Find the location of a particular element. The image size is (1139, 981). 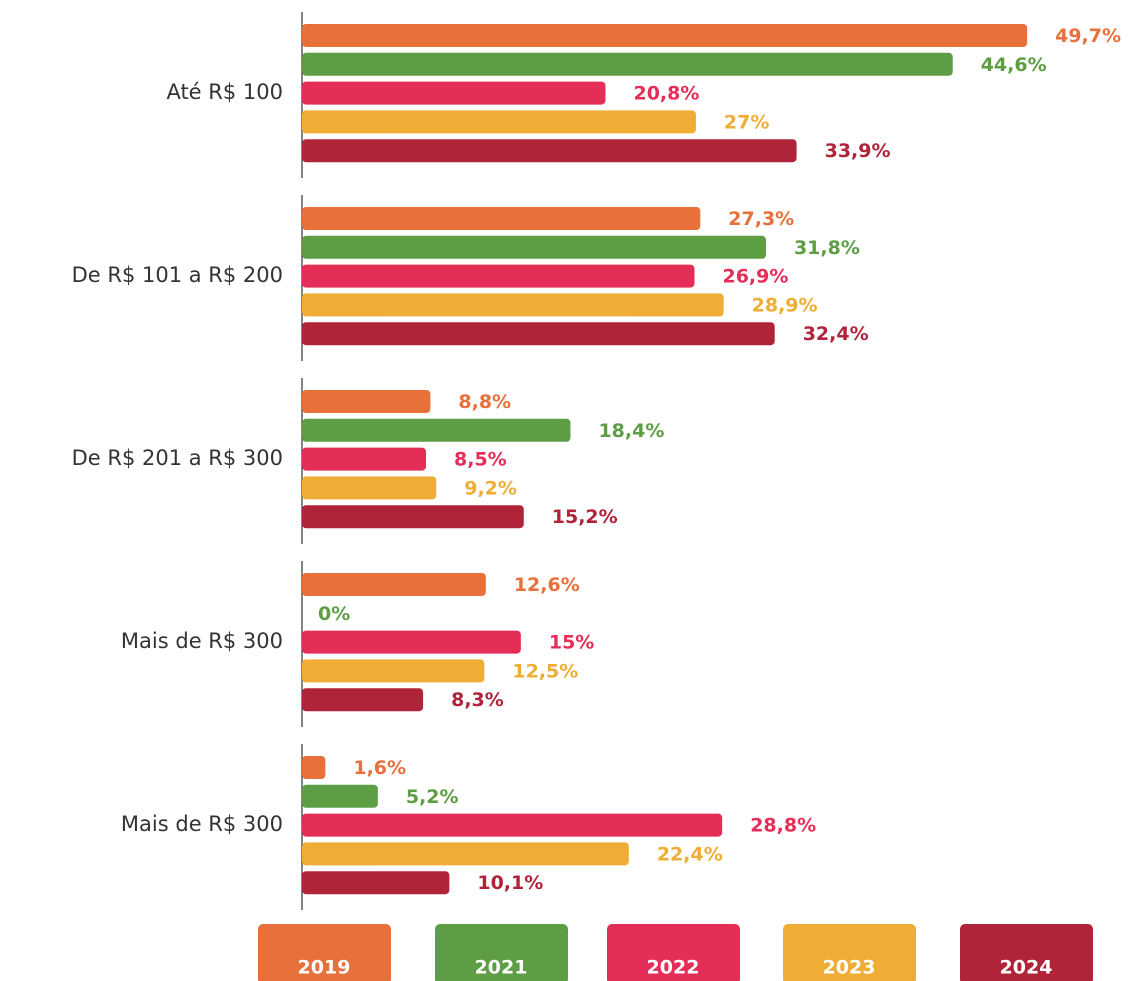

value-label: 18,4% is located at coordinates (631, 431).